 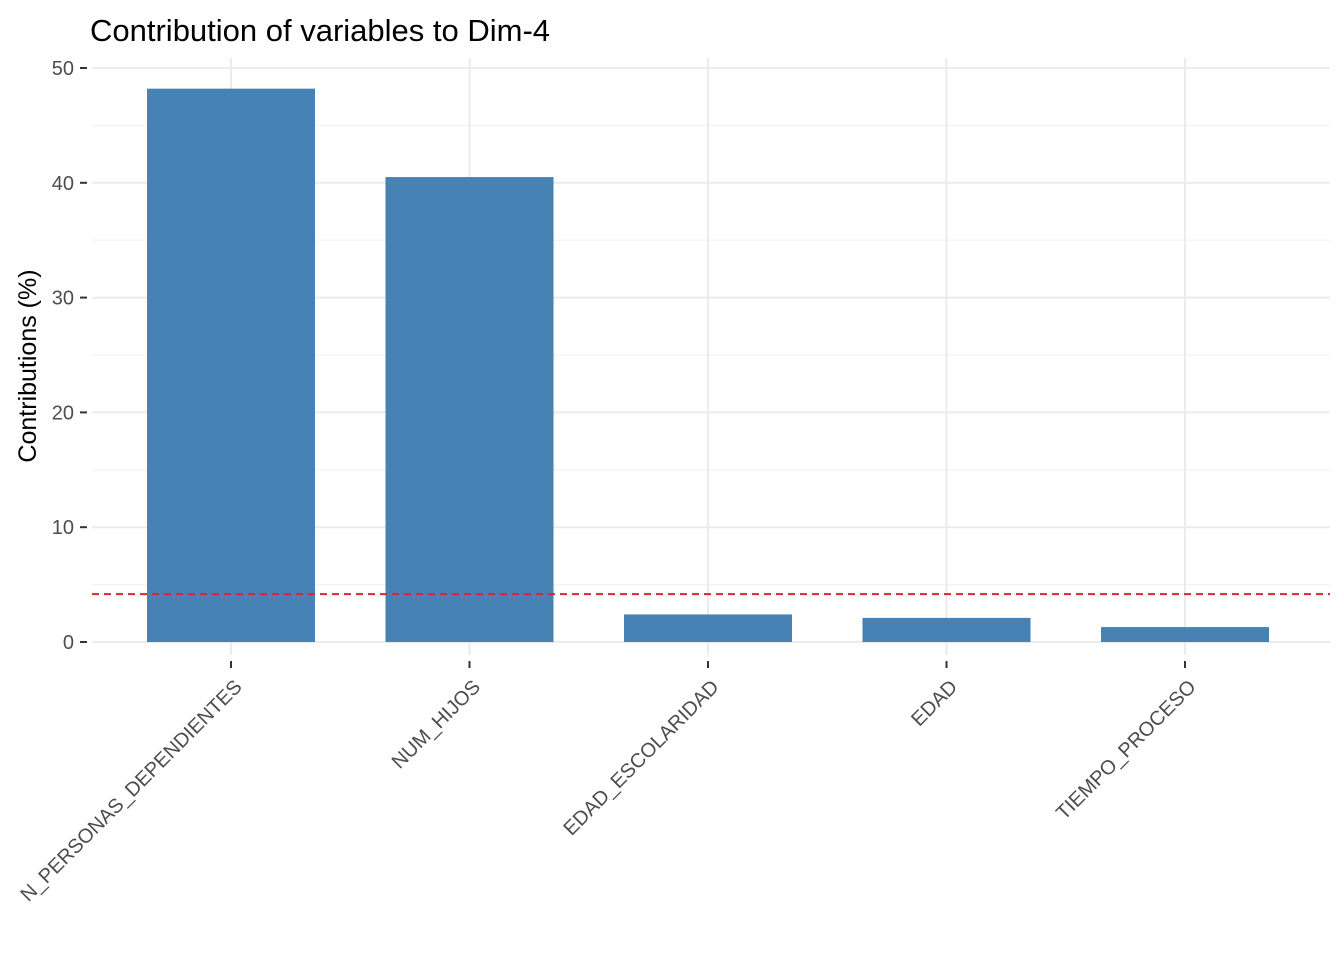 What do you see at coordinates (320, 30) in the screenshot?
I see `chart-title: Contribution of variables to Dim-4` at bounding box center [320, 30].